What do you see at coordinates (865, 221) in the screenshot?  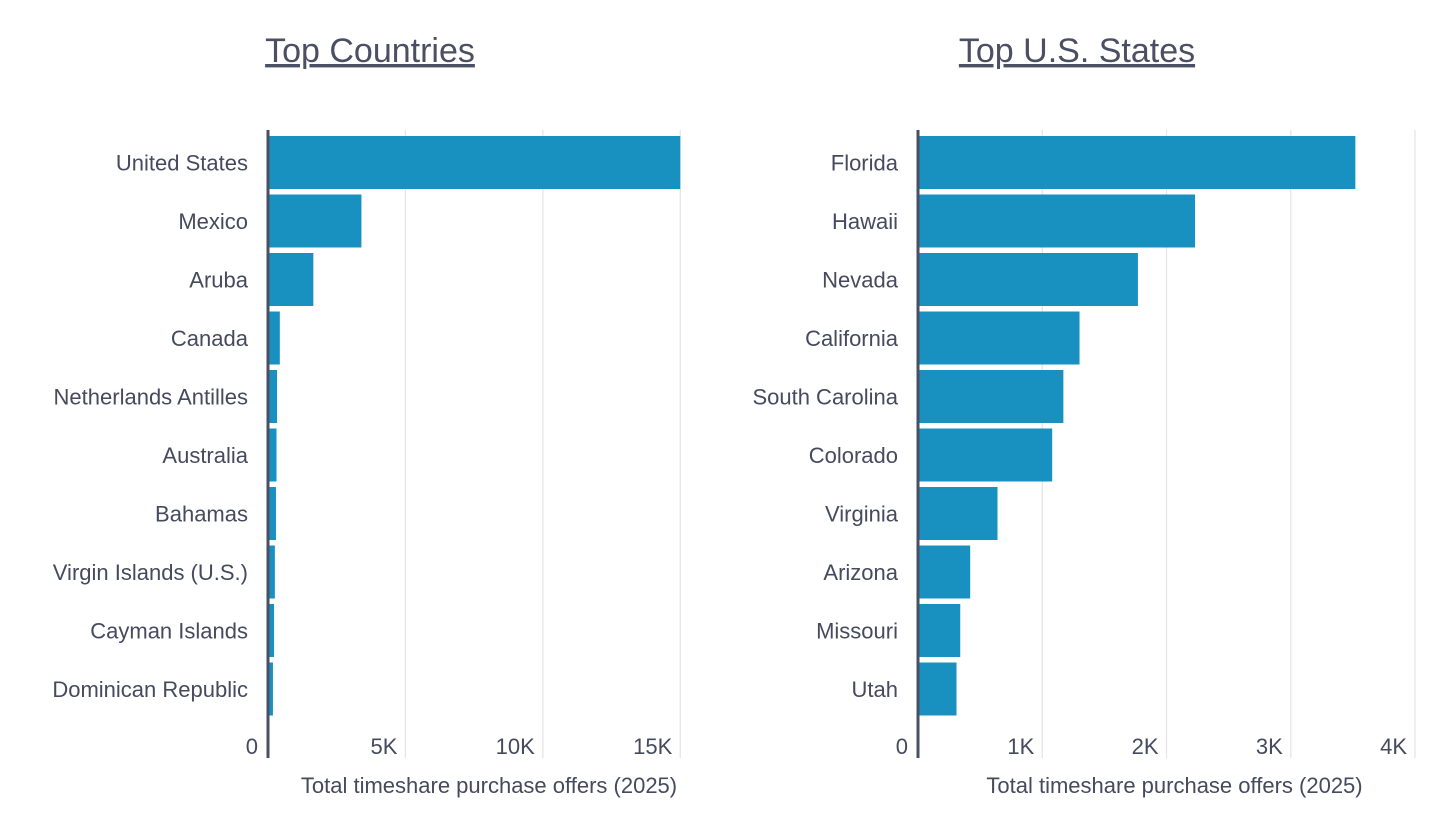 I see `category-label: Hawaii` at bounding box center [865, 221].